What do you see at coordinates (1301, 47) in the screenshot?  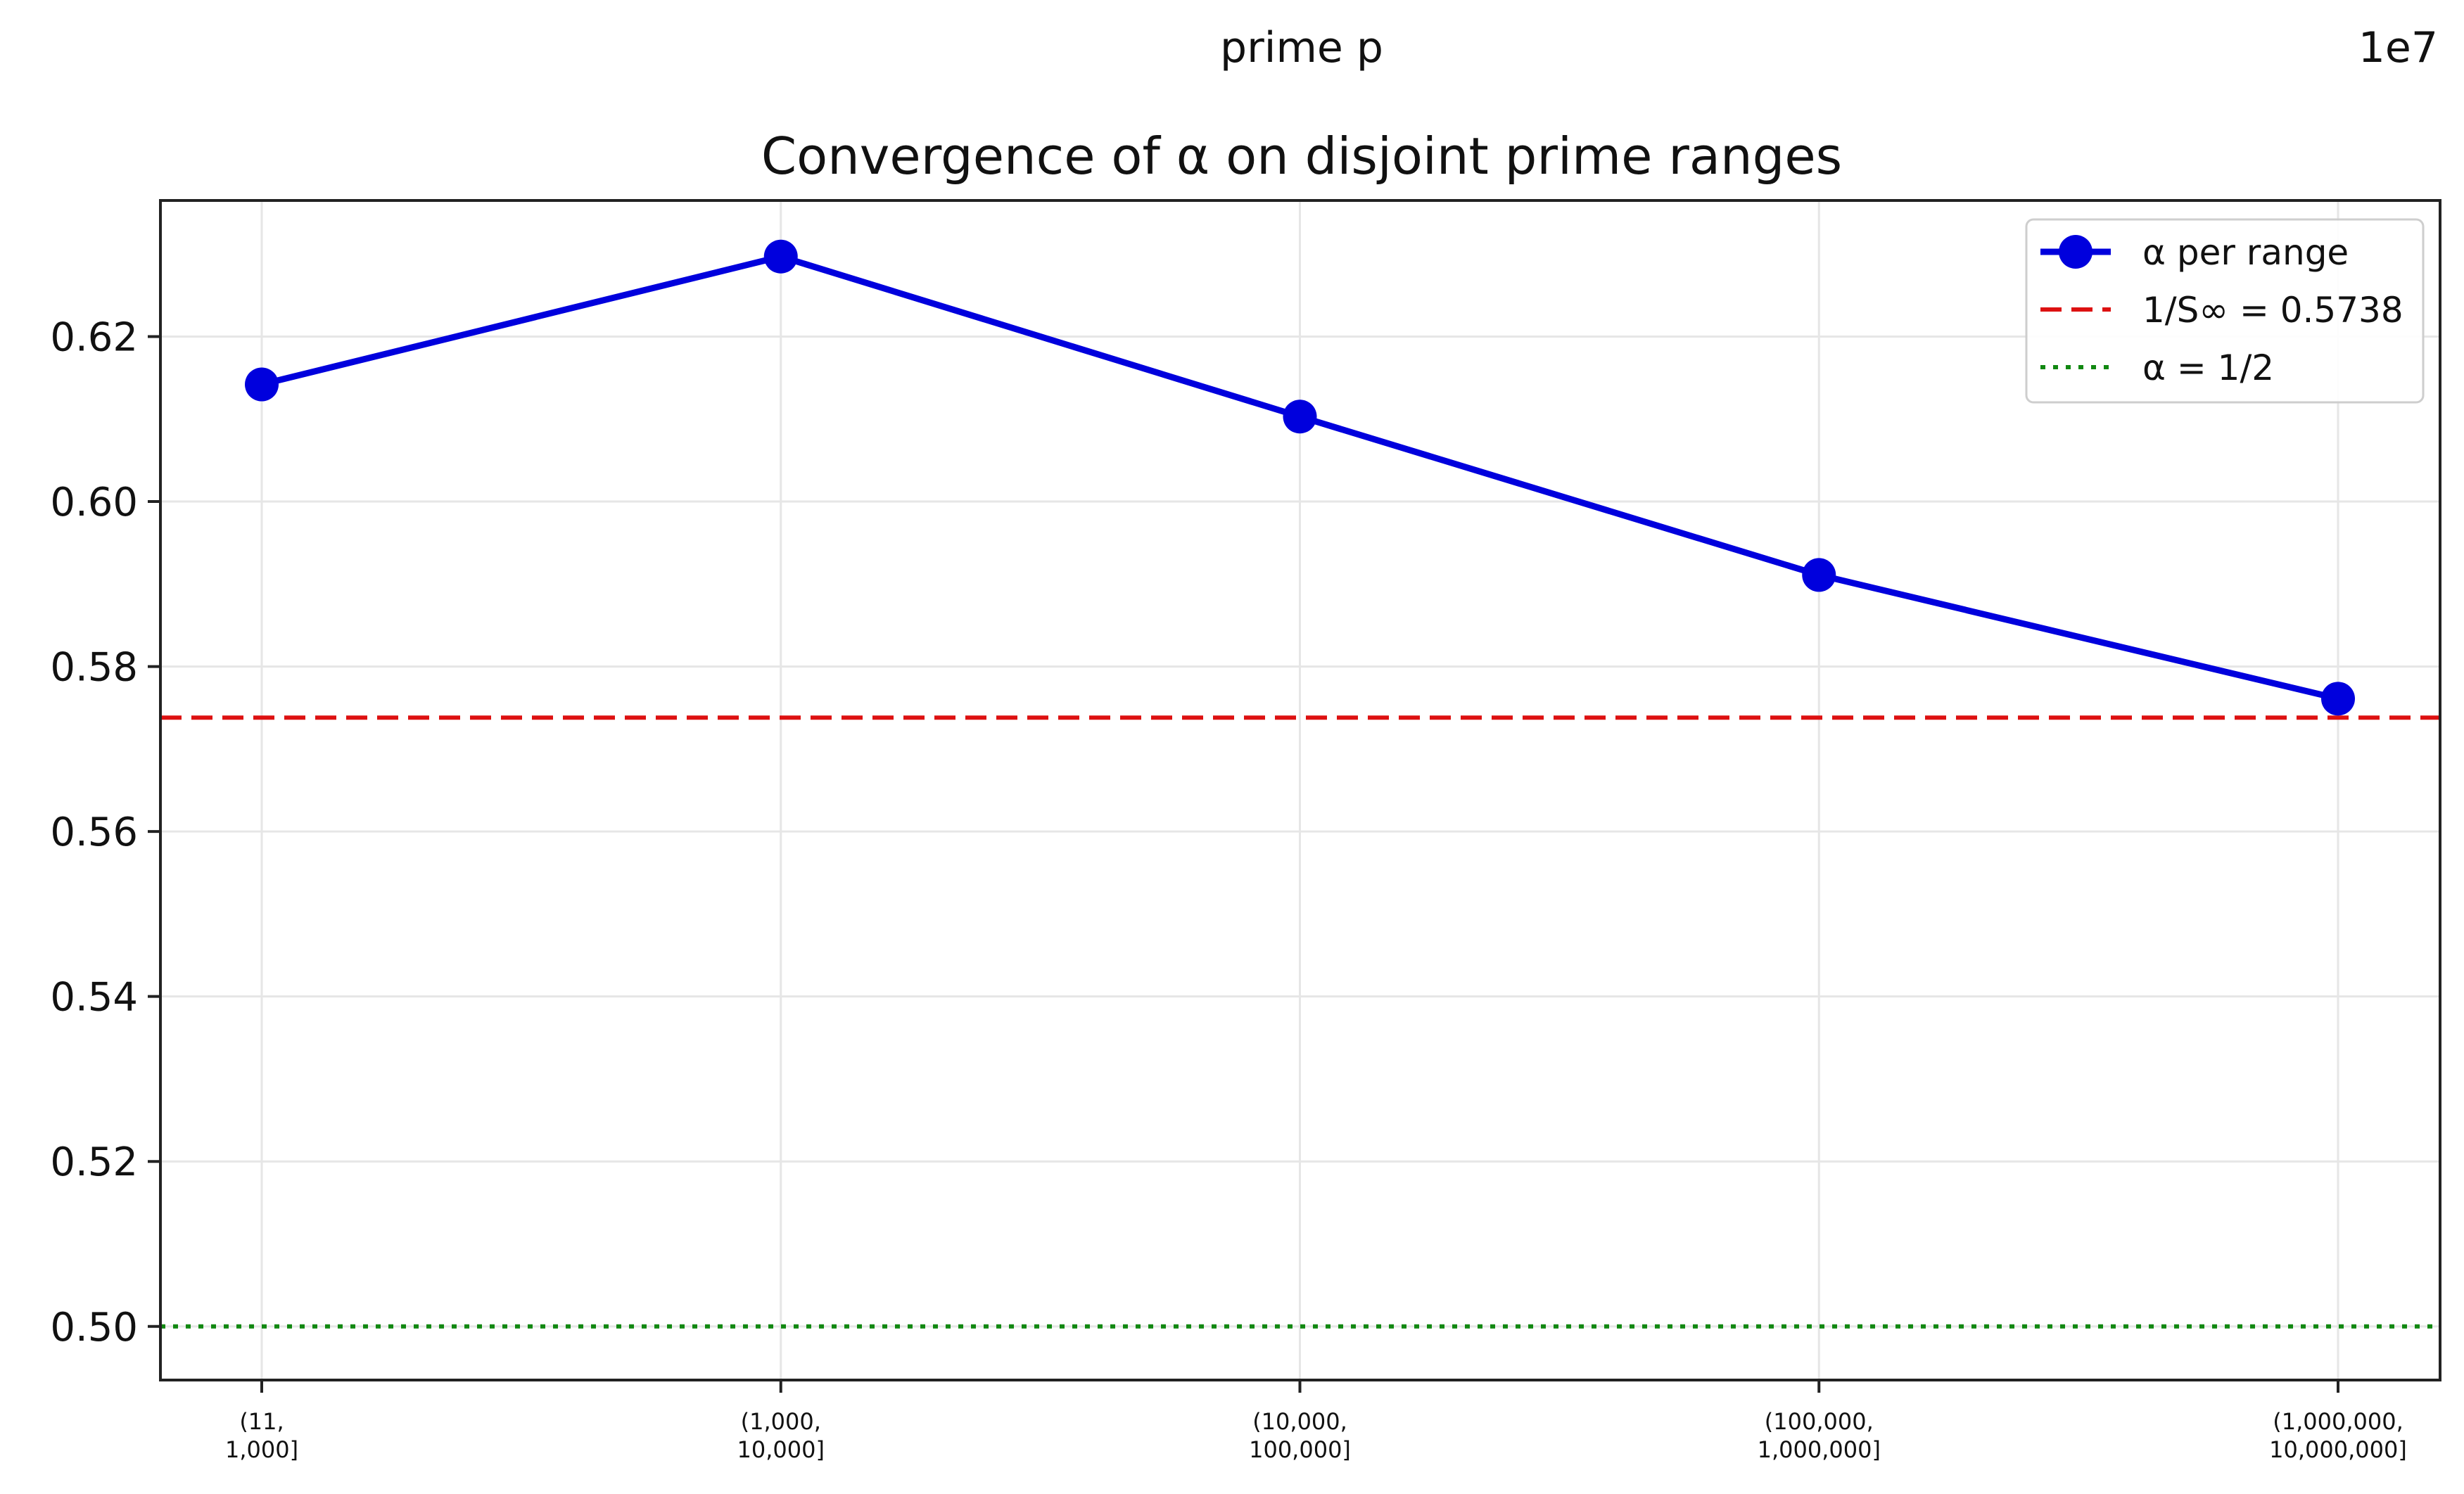 I see `x-axis-label: prime p` at bounding box center [1301, 47].